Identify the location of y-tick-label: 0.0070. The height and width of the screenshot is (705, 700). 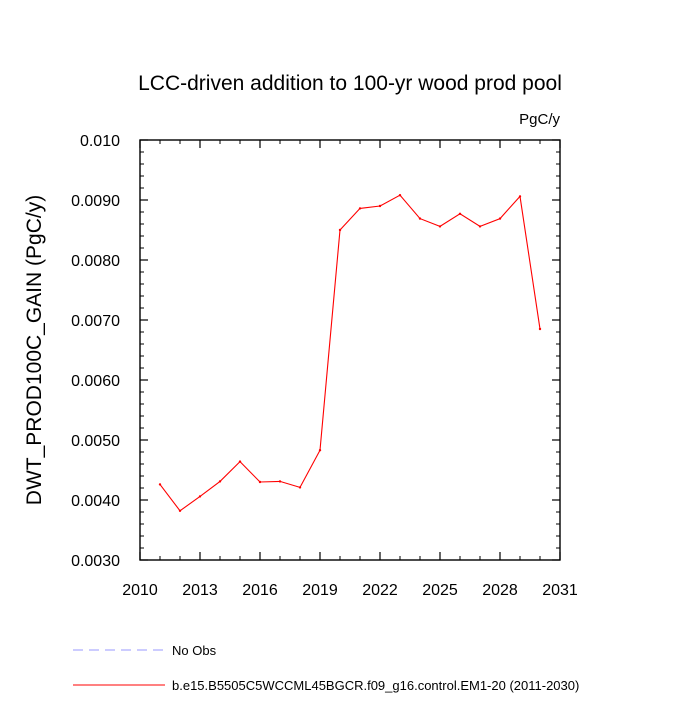
(95, 321).